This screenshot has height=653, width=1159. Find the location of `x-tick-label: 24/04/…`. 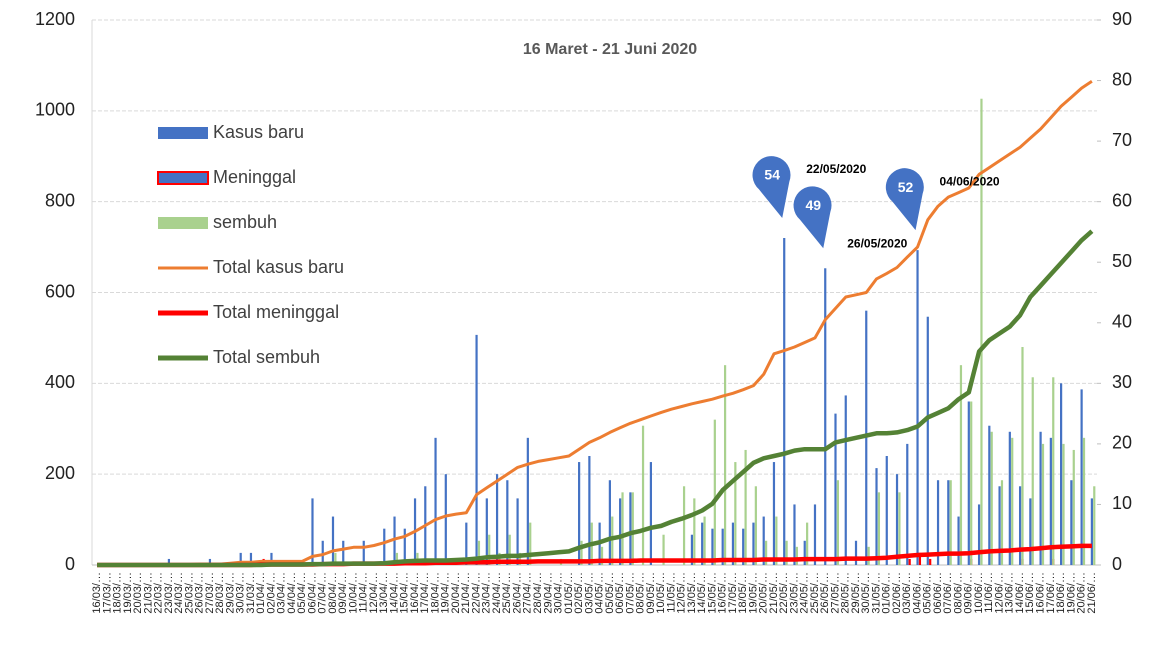

x-tick-label: 24/04/… is located at coordinates (497, 593).